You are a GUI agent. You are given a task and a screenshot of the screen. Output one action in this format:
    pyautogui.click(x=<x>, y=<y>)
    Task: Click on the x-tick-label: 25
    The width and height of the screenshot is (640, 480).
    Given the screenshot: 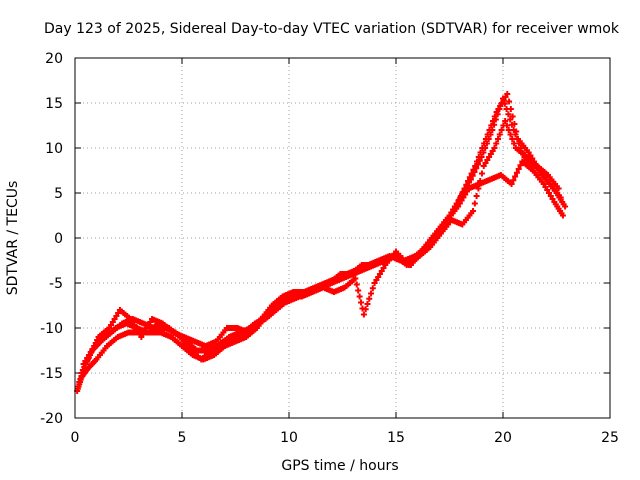 What is the action you would take?
    pyautogui.click(x=610, y=438)
    